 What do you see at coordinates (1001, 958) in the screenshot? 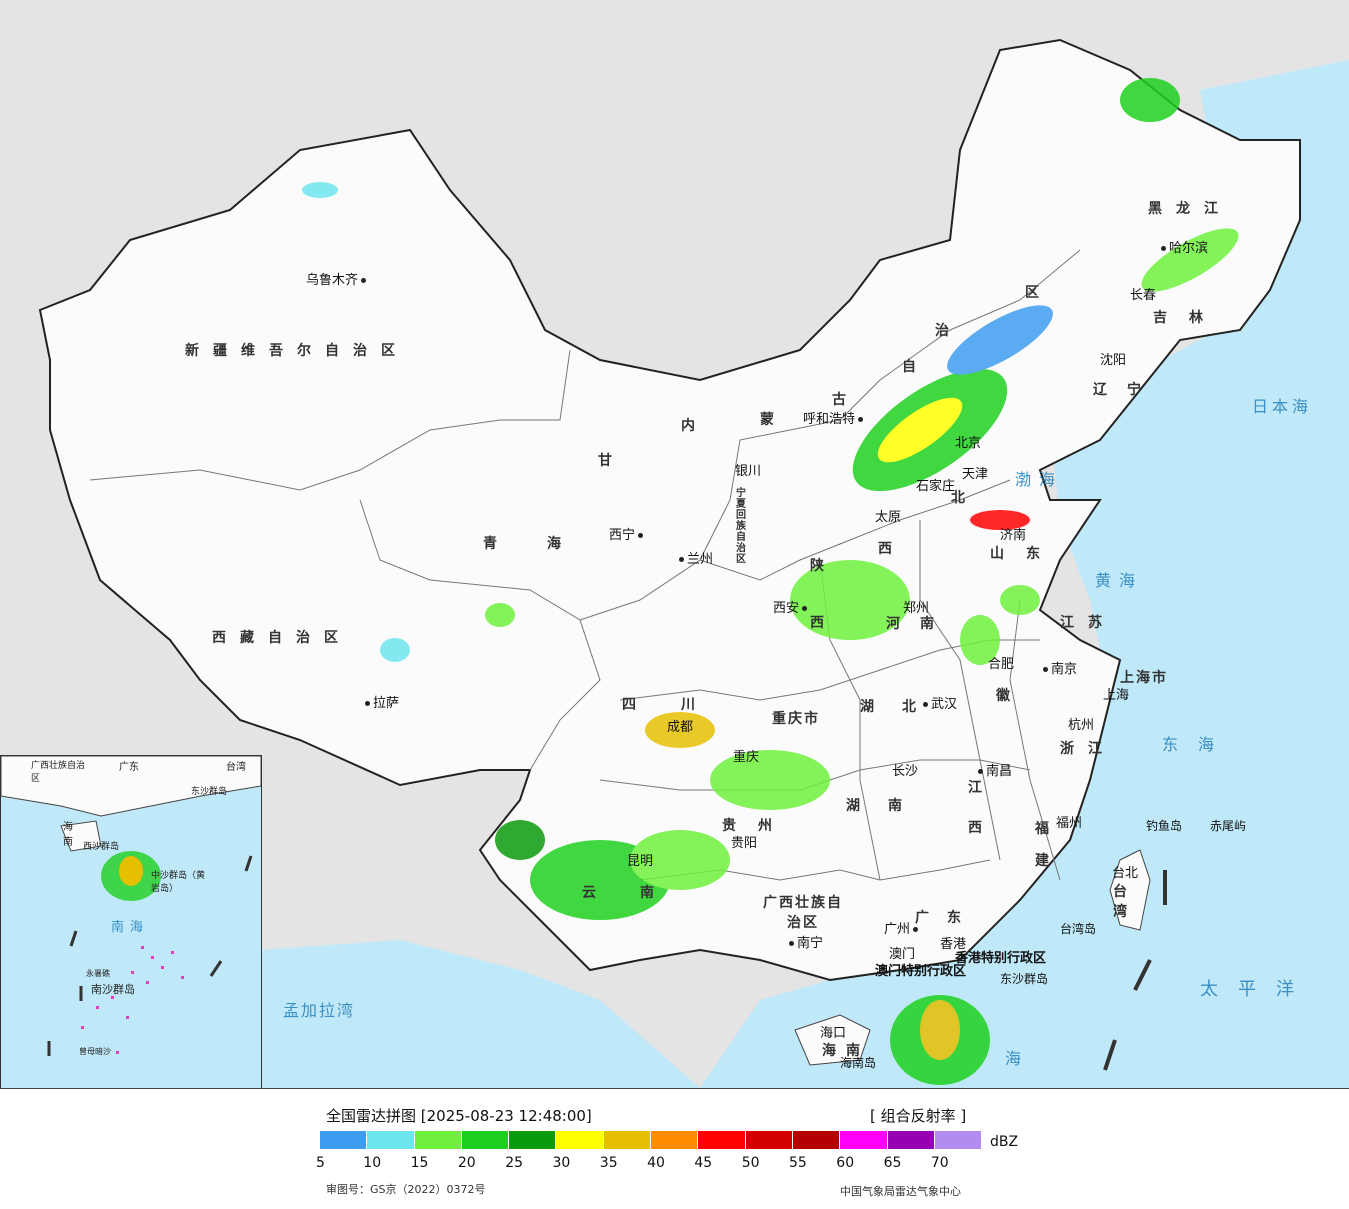
I see `label-hk-sar: 香港特别行政区` at bounding box center [1001, 958].